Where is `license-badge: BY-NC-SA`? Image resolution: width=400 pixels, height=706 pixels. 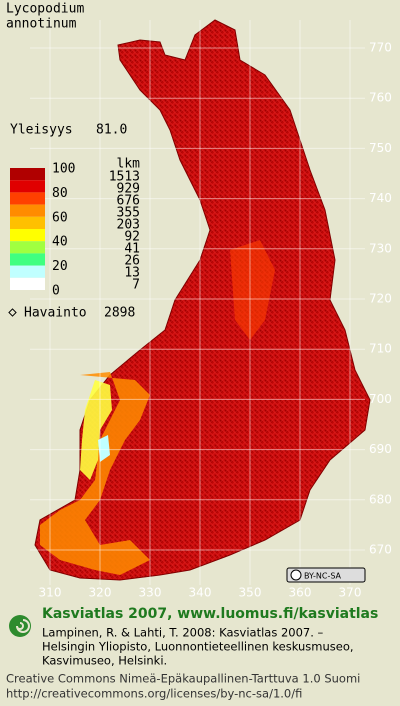
license-badge: BY-NC-SA is located at coordinates (326, 575).